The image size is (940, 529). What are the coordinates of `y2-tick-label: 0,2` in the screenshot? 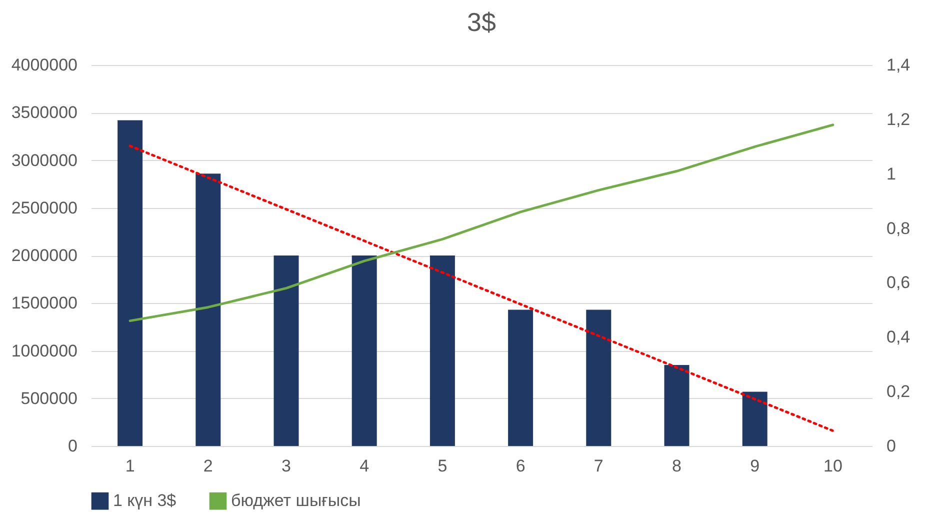 It's located at (898, 392).